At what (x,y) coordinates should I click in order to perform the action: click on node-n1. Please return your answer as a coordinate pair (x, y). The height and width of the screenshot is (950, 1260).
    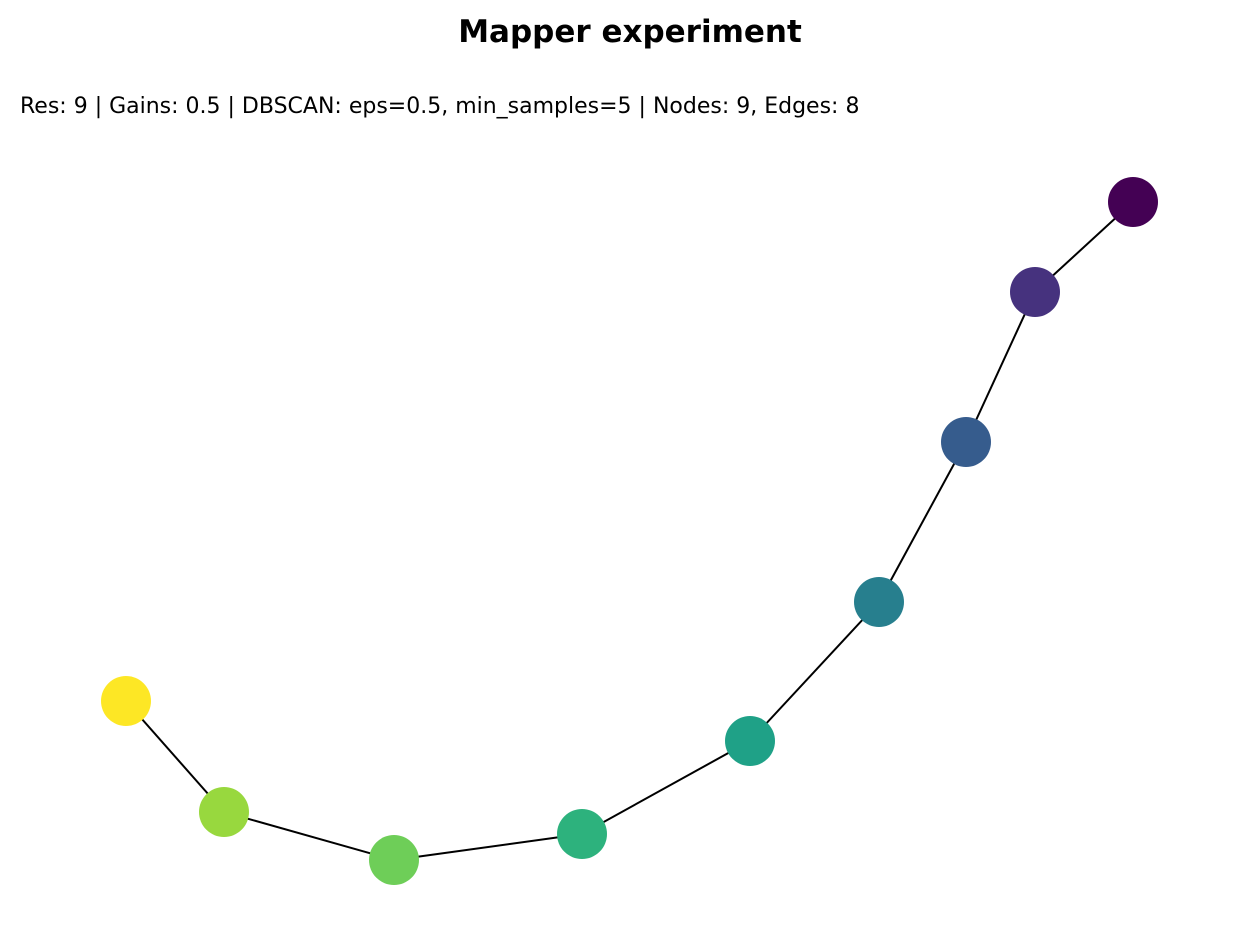
    Looking at the image, I should click on (1035, 292).